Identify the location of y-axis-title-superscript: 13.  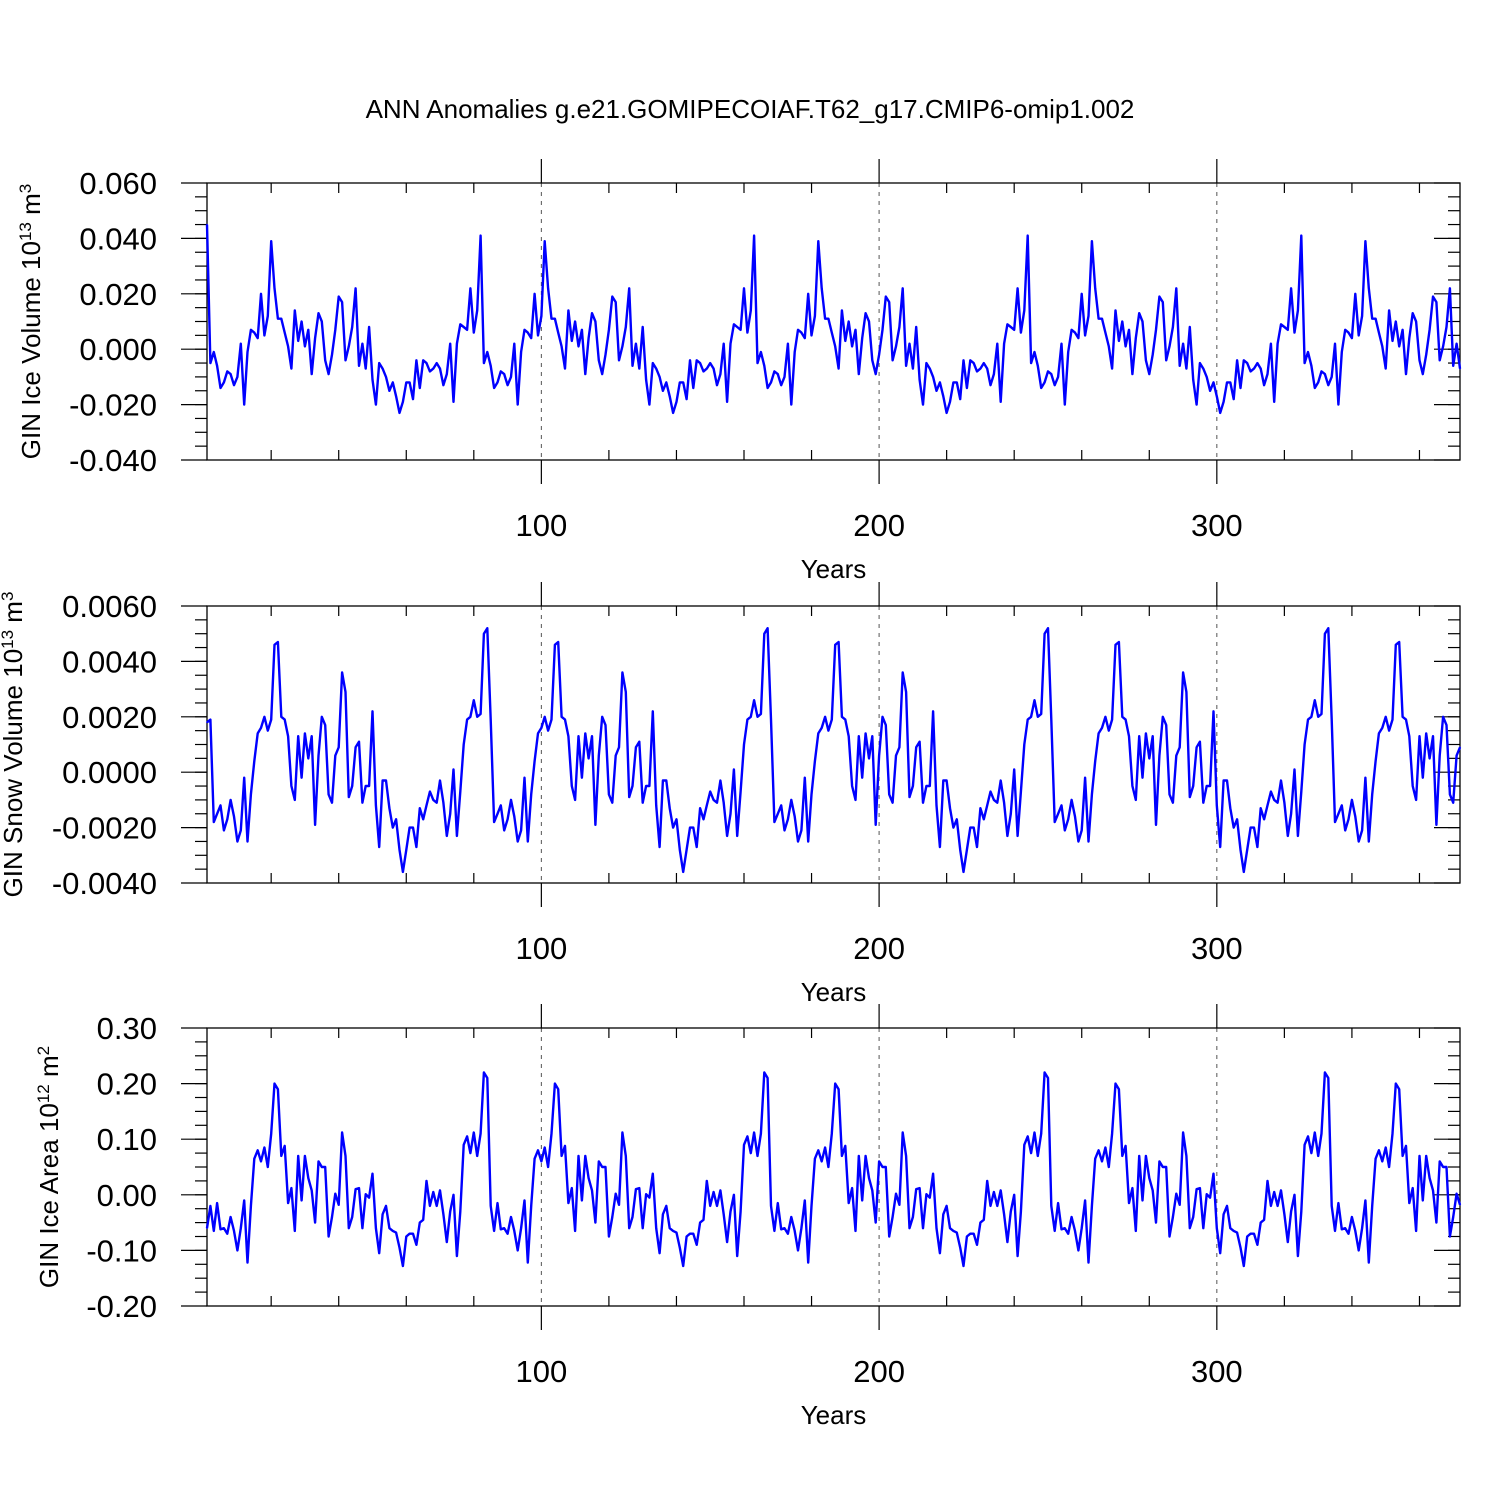
(25, 231).